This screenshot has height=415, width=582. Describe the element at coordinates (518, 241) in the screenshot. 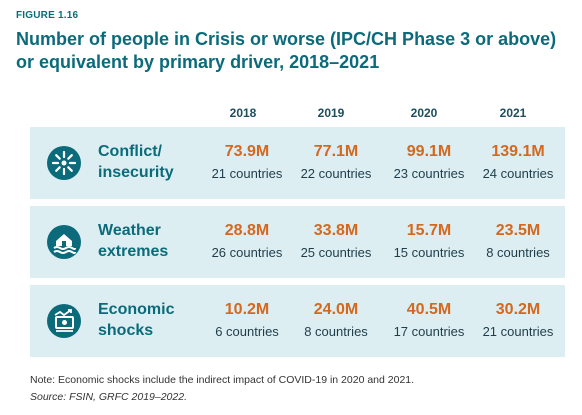

I see `cell-weather-2021: 23.5M 8 countries` at that location.